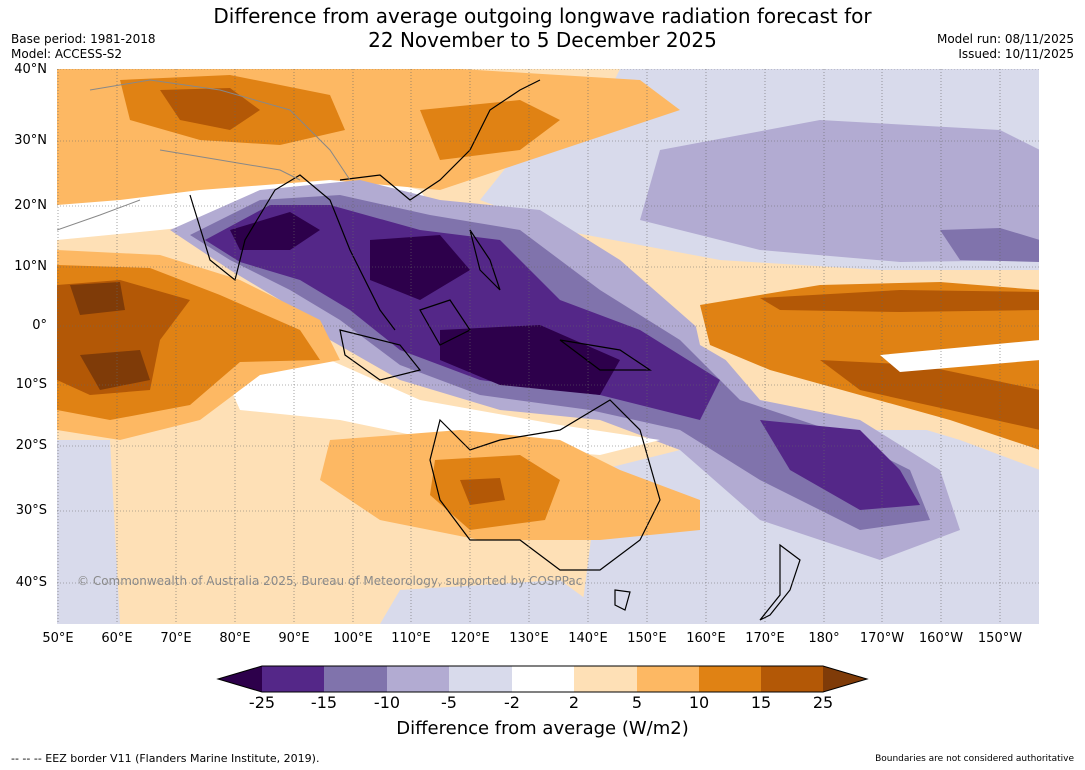  Describe the element at coordinates (882, 638) in the screenshot. I see `lon-label-170w: 170°W` at that location.